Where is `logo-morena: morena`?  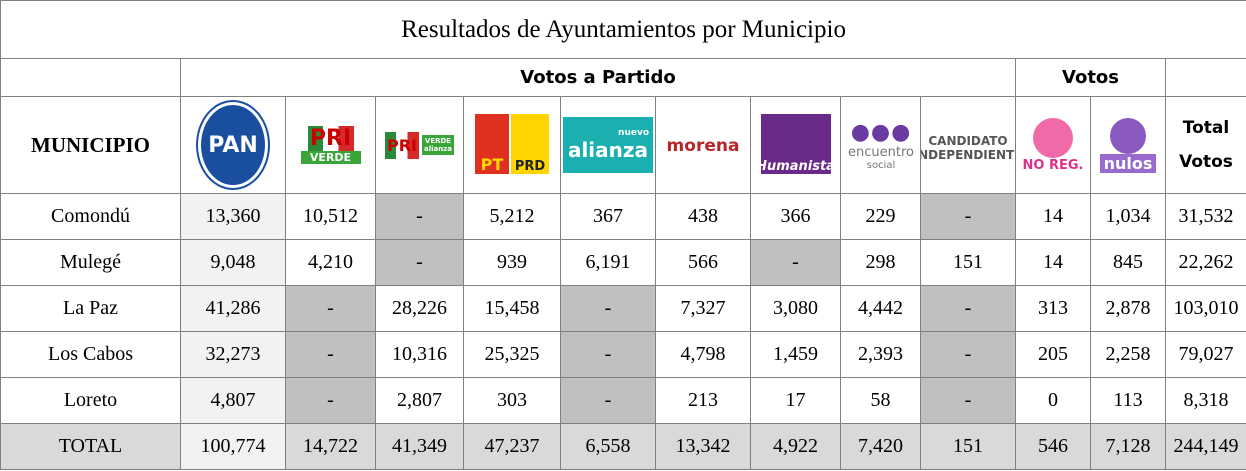 logo-morena: morena is located at coordinates (703, 145).